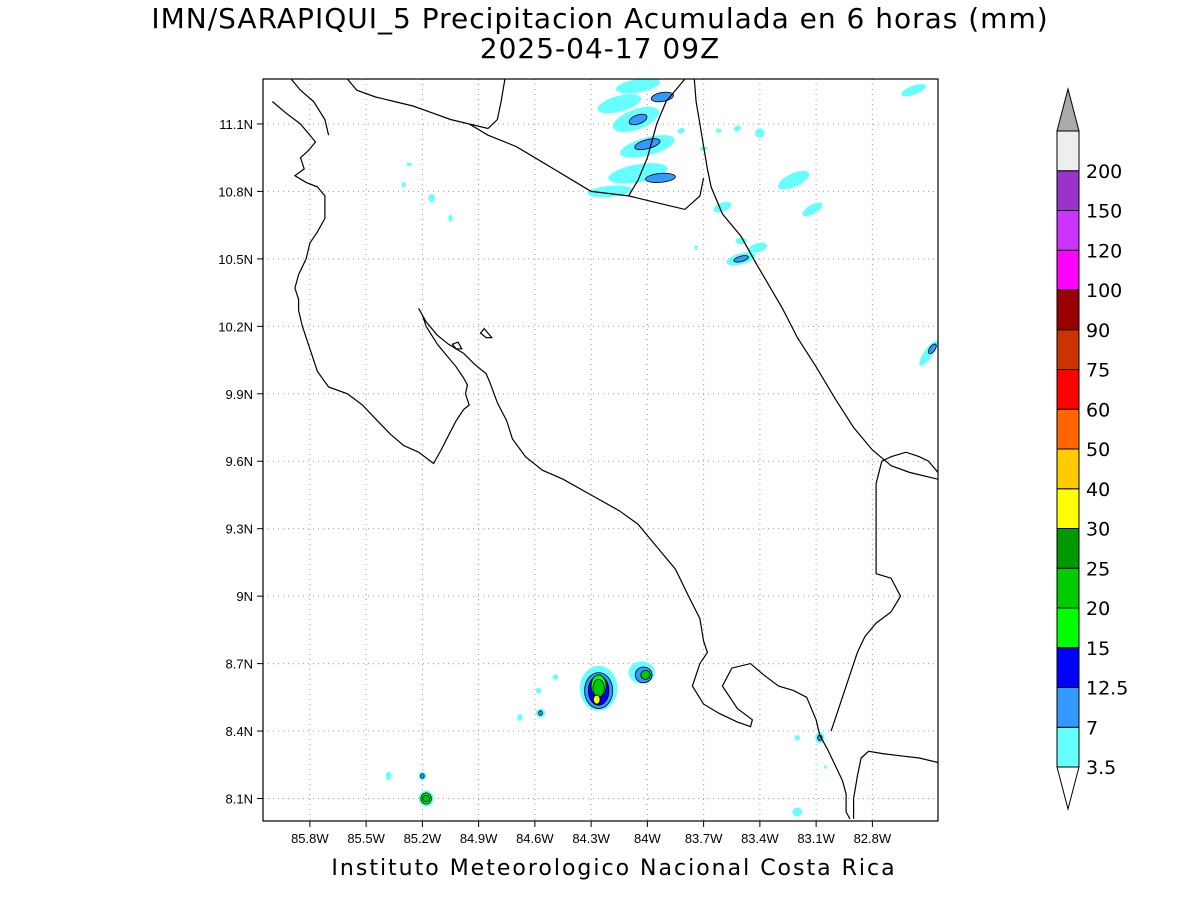 This screenshot has height=900, width=1200. Describe the element at coordinates (239, 799) in the screenshot. I see `y-tick-label: 8.1N` at that location.